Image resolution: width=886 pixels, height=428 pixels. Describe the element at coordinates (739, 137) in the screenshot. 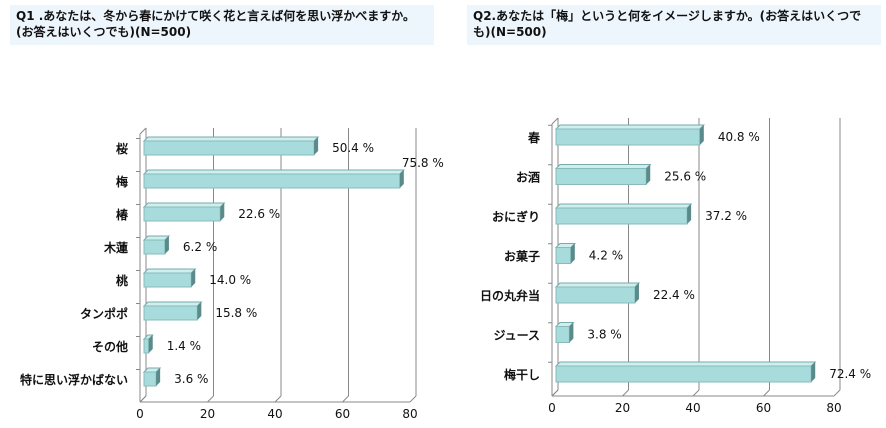

I see `data-label: 40.8 %` at that location.